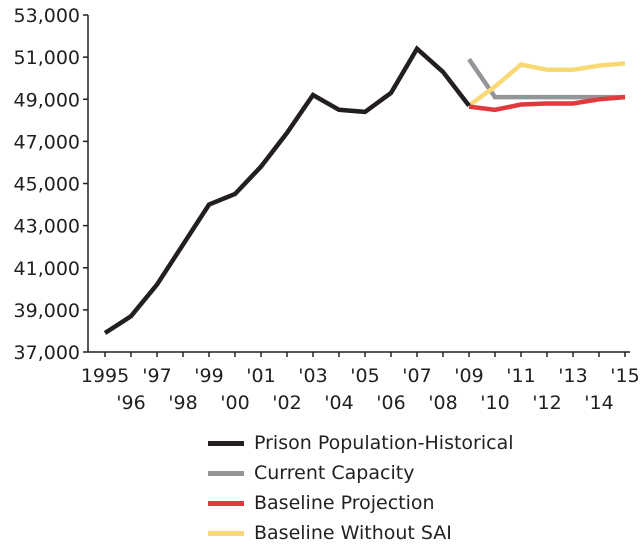 The image size is (641, 548). I want to click on legend-swatch-historical, so click(226, 443).